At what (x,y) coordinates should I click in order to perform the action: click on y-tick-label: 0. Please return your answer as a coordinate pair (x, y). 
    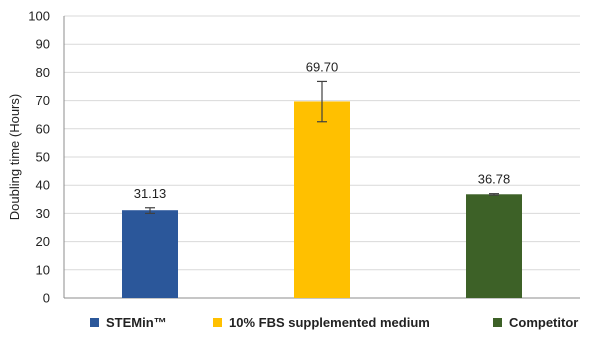
    Looking at the image, I should click on (46, 298).